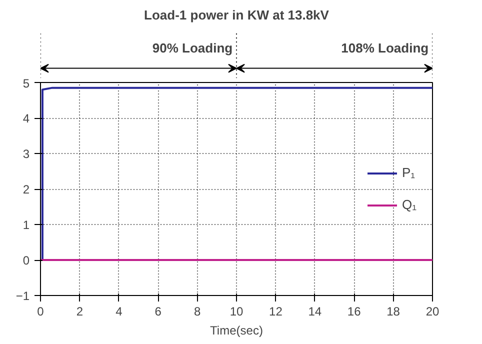 The image size is (482, 344). What do you see at coordinates (192, 48) in the screenshot?
I see `text: 90% Loading` at bounding box center [192, 48].